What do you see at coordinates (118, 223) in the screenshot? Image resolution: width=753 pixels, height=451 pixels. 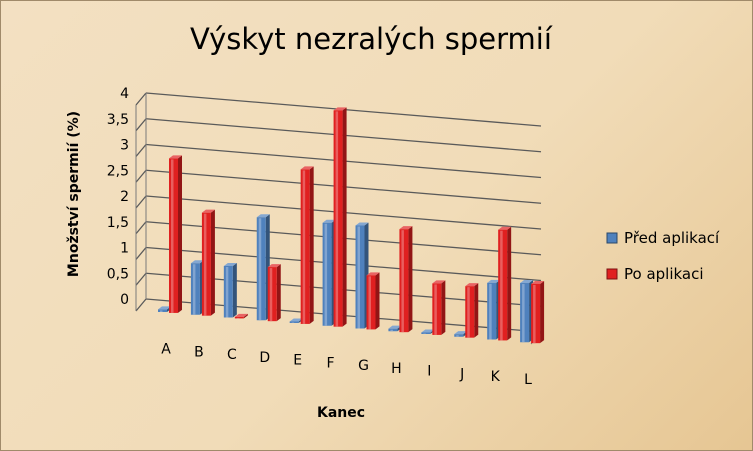 I see `y-tick-label: 1,5` at bounding box center [118, 223].